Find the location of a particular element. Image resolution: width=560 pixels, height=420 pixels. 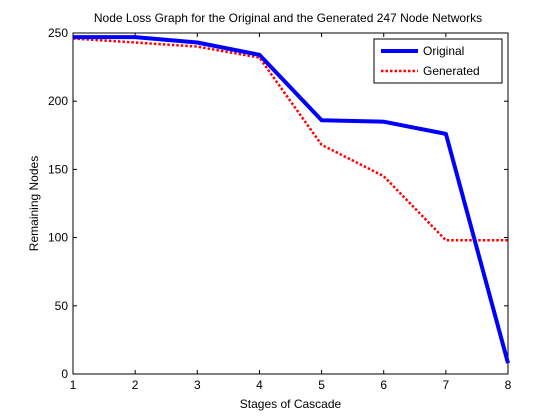

x-tick-label: 8 is located at coordinates (508, 385).